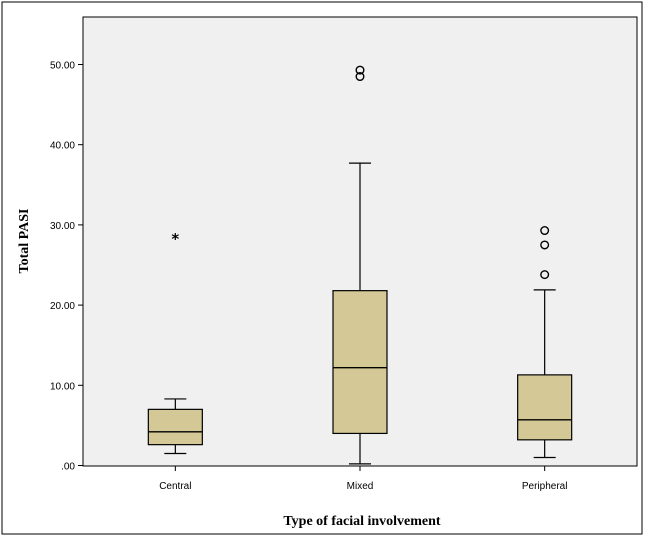  I want to click on y-tick-label: 20.00, so click(62, 306).